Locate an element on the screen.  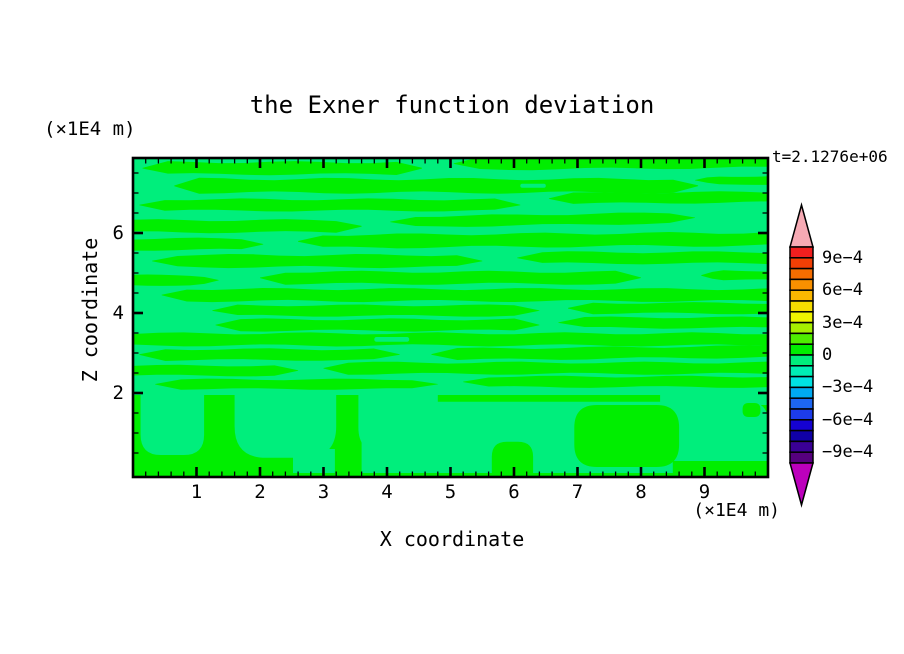
colorbar-tick-label: 0 is located at coordinates (827, 355).